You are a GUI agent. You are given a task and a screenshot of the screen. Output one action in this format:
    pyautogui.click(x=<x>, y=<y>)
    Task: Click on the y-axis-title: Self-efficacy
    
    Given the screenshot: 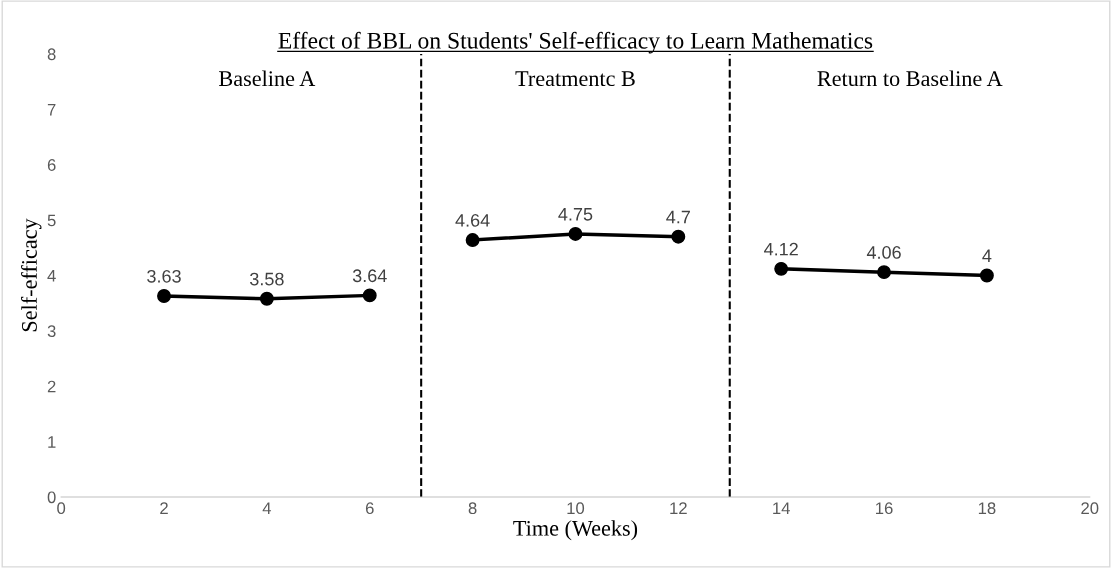 What is the action you would take?
    pyautogui.click(x=31, y=275)
    